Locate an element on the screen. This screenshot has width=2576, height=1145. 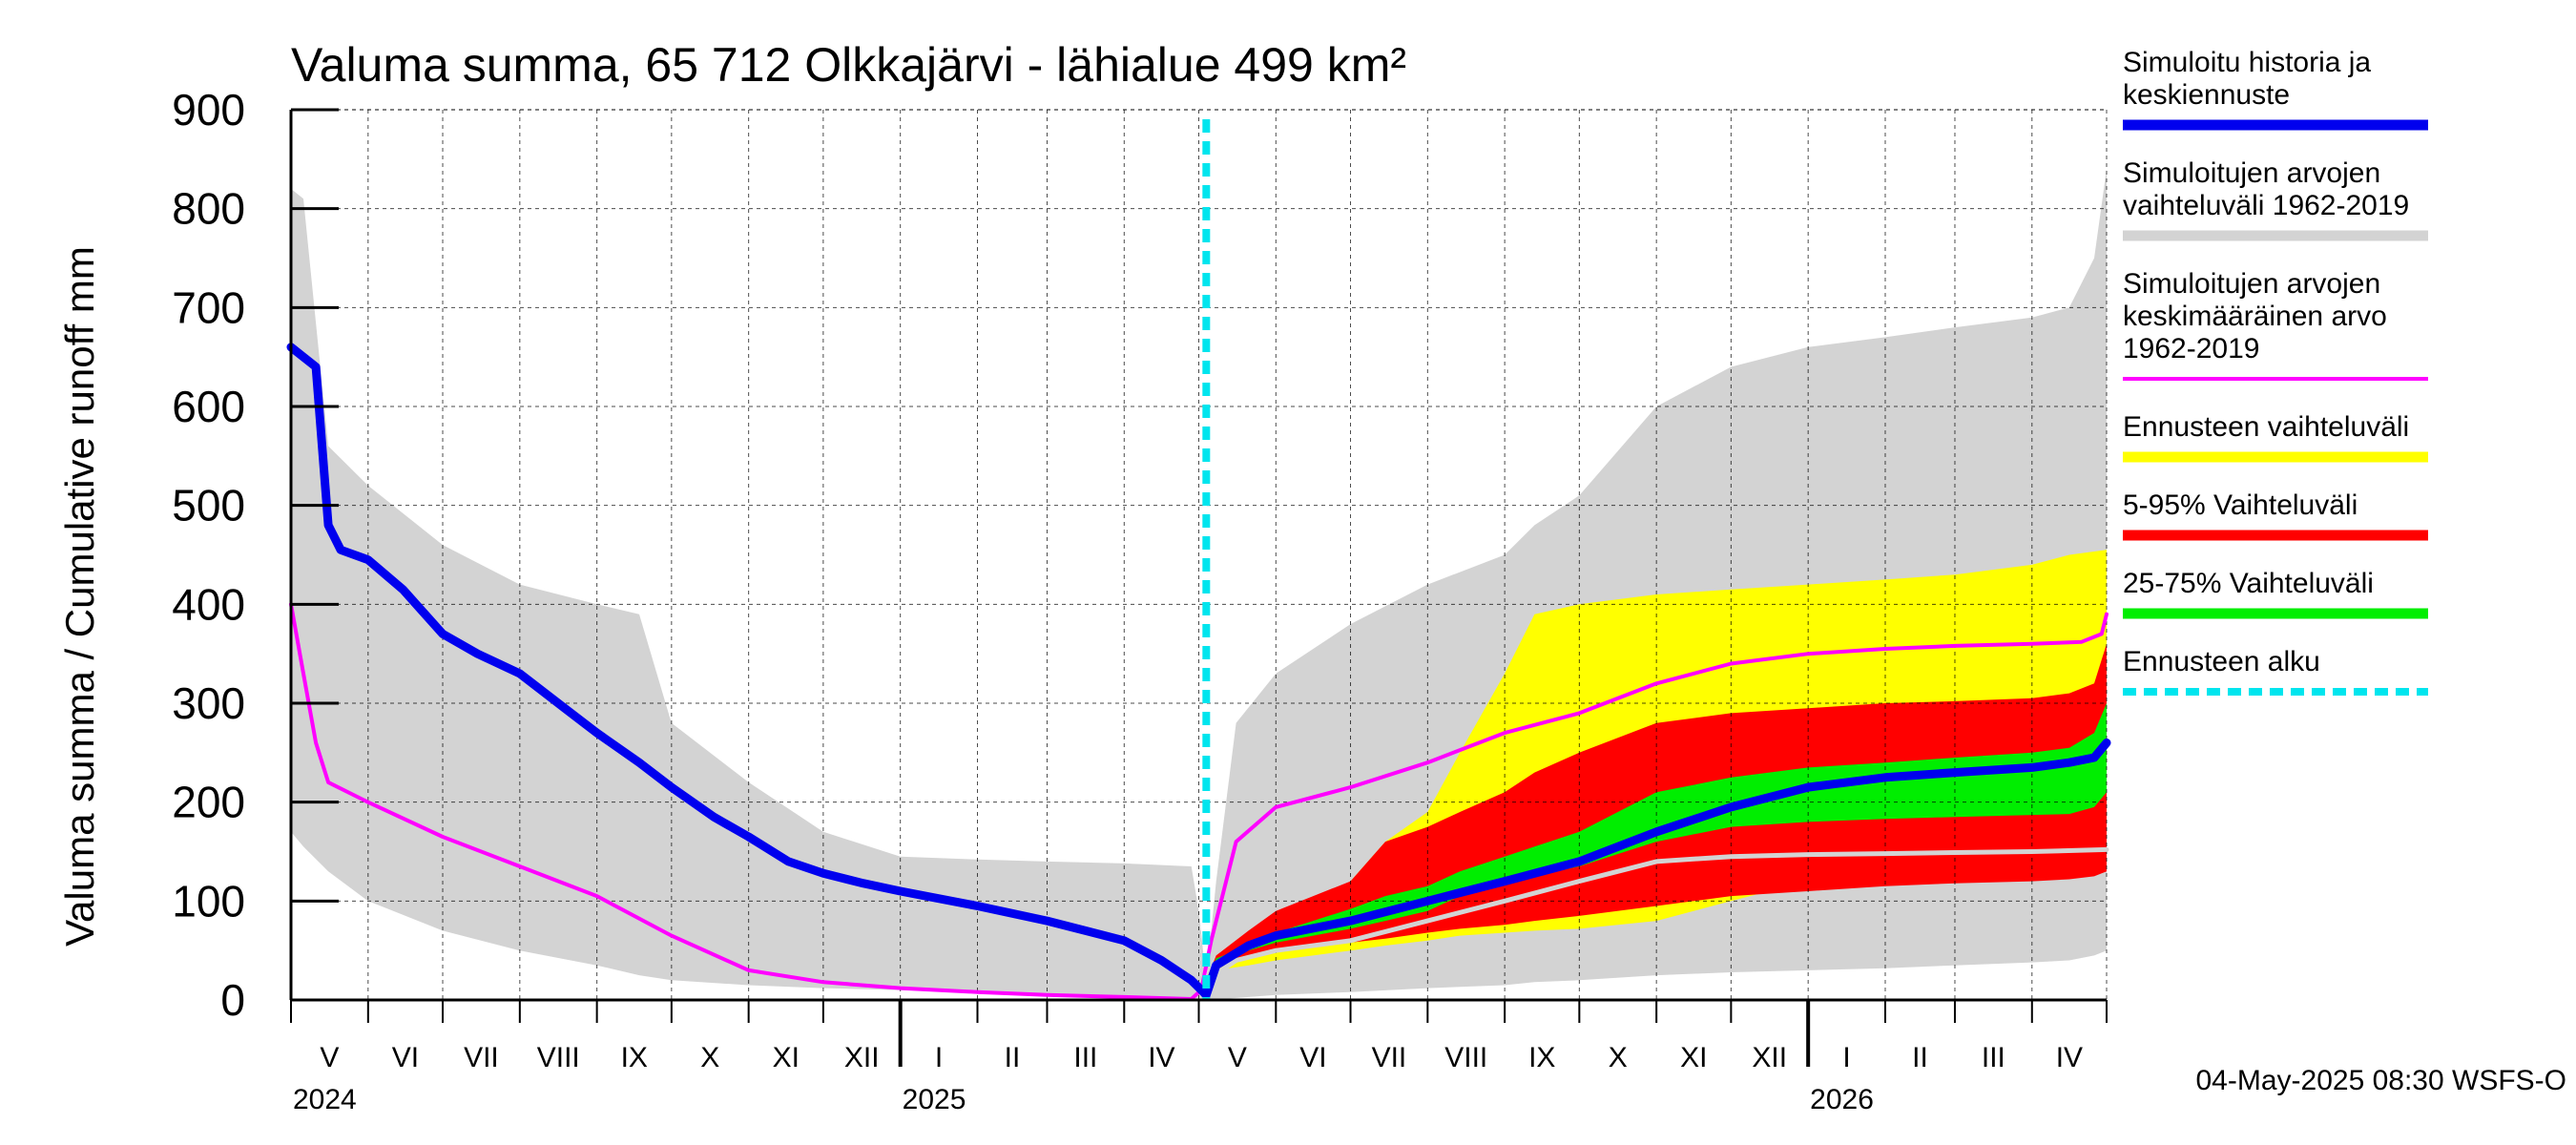
x-year-label: 2025 is located at coordinates (934, 1099).